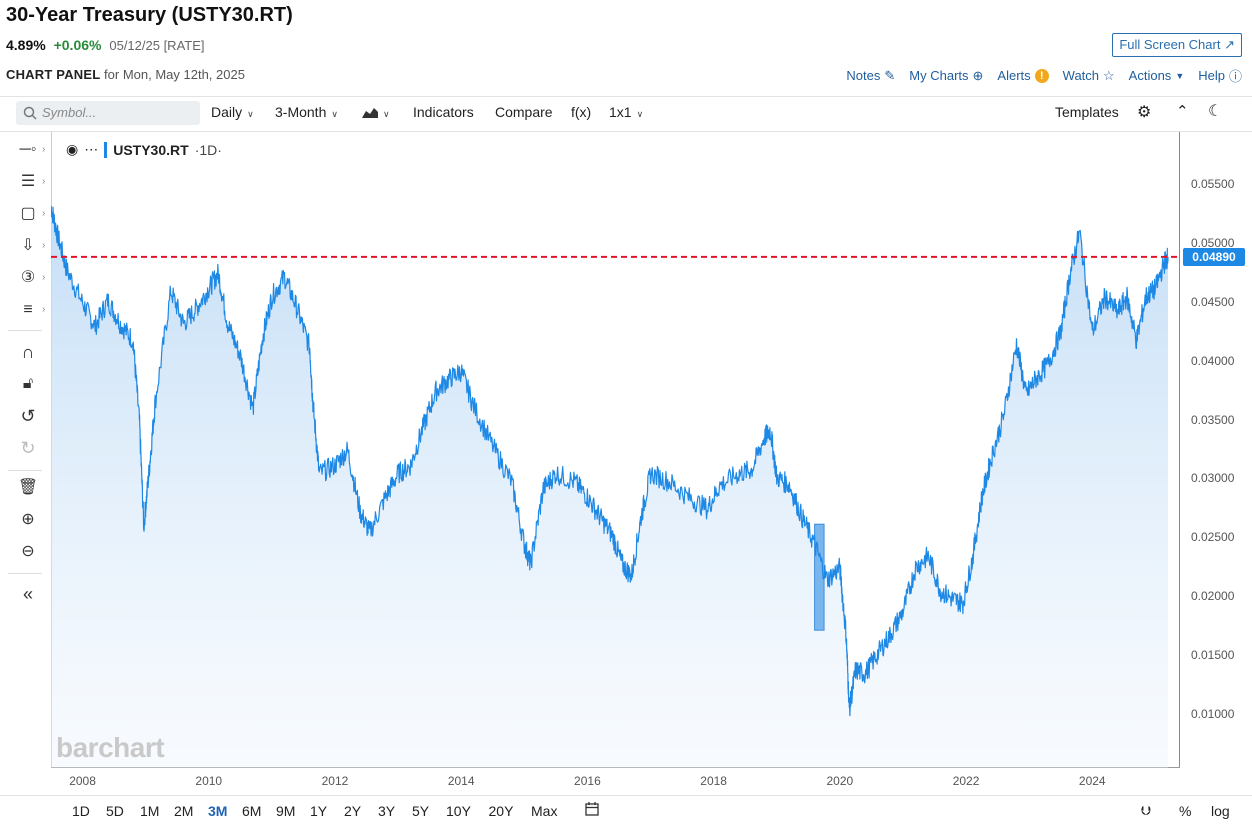 This screenshot has width=1252, height=828. What do you see at coordinates (30, 113) in the screenshot?
I see `search-icon` at bounding box center [30, 113].